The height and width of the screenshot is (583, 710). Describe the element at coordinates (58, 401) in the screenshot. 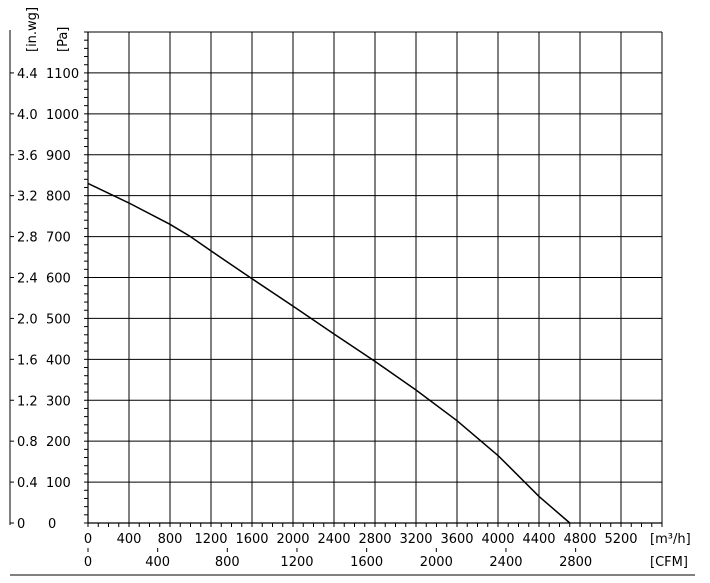

I see `y-tick-label-pa: 300` at that location.